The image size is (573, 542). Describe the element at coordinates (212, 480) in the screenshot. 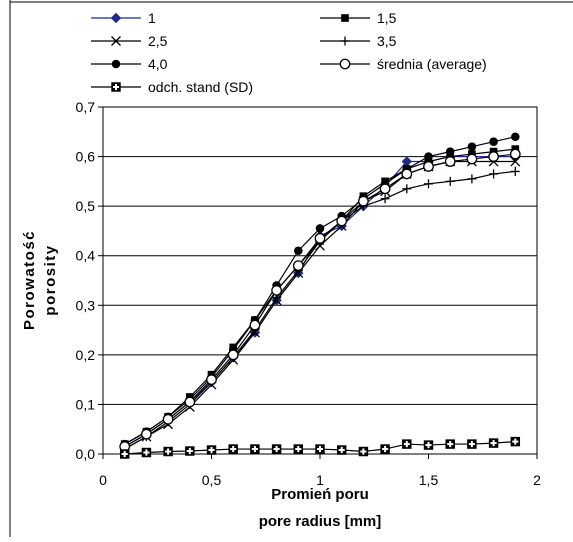

I see `x-tick-label: 0,5` at that location.